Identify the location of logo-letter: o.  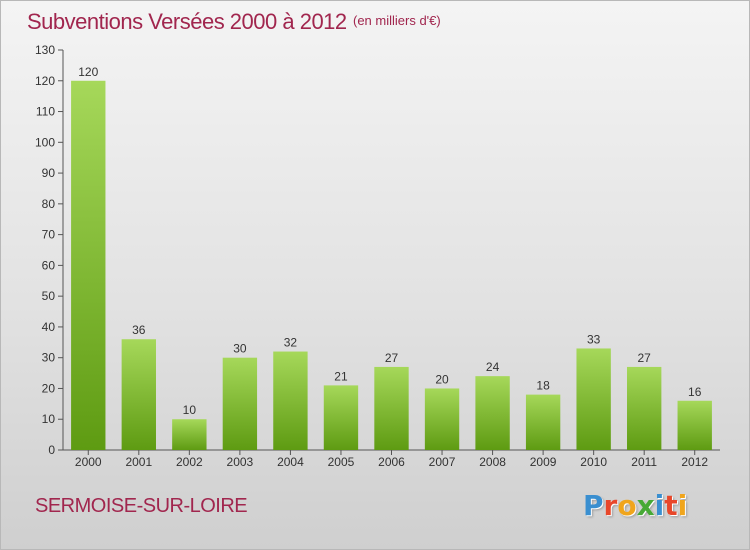
(627, 505).